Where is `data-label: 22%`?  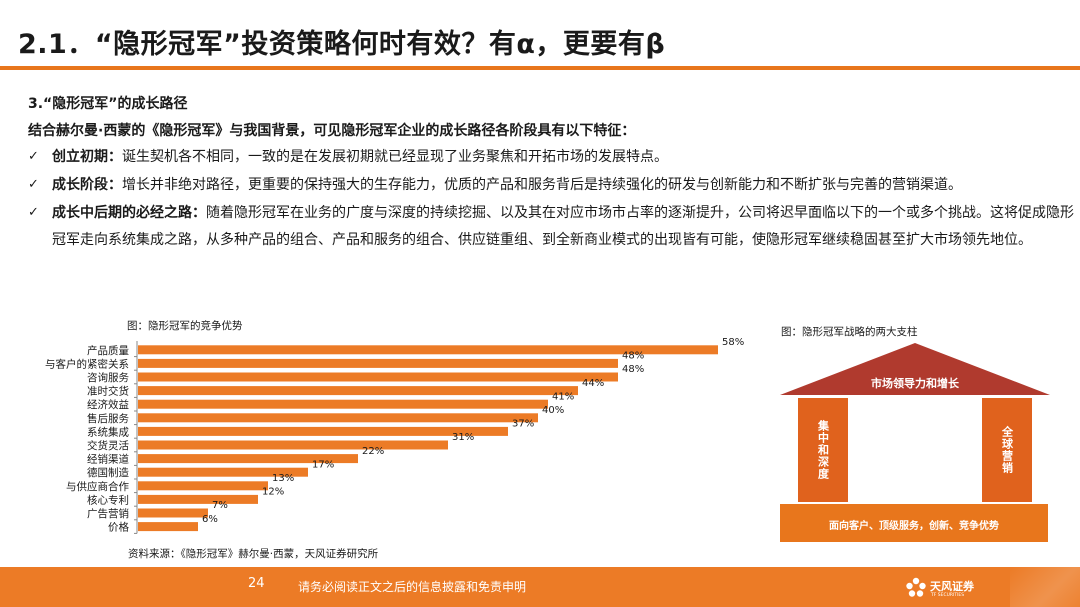
data-label: 22% is located at coordinates (373, 451).